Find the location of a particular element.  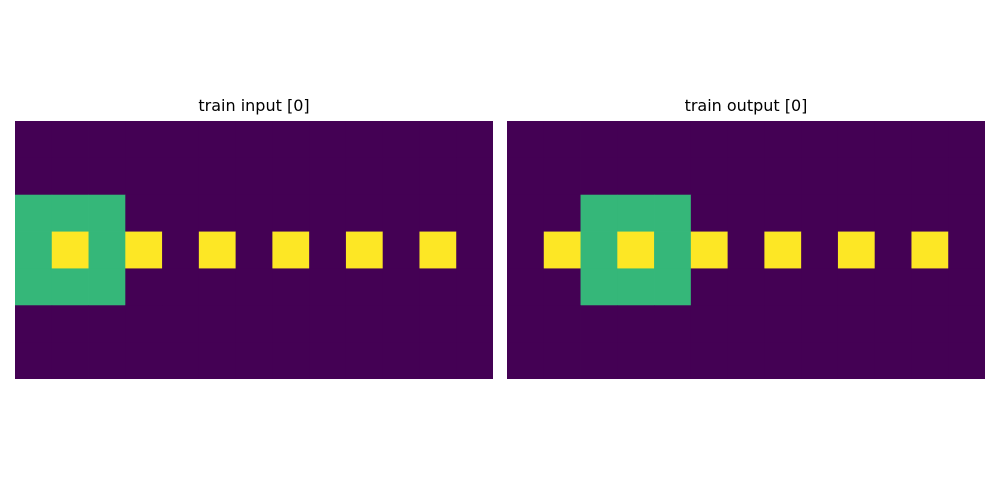

input-panel-title: train input [0] is located at coordinates (254, 105).